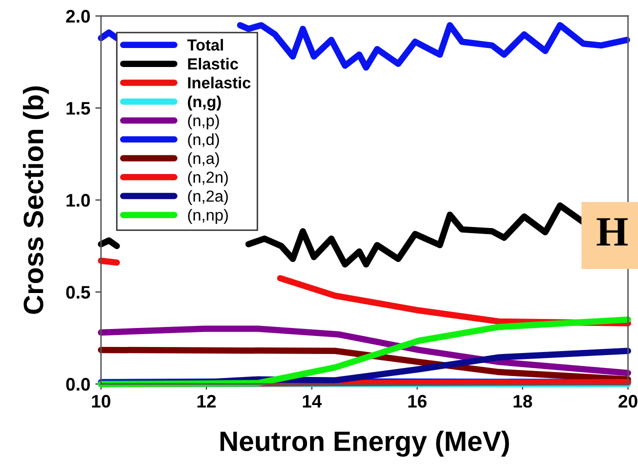  What do you see at coordinates (628, 401) in the screenshot?
I see `x-tick-label: 20` at bounding box center [628, 401].